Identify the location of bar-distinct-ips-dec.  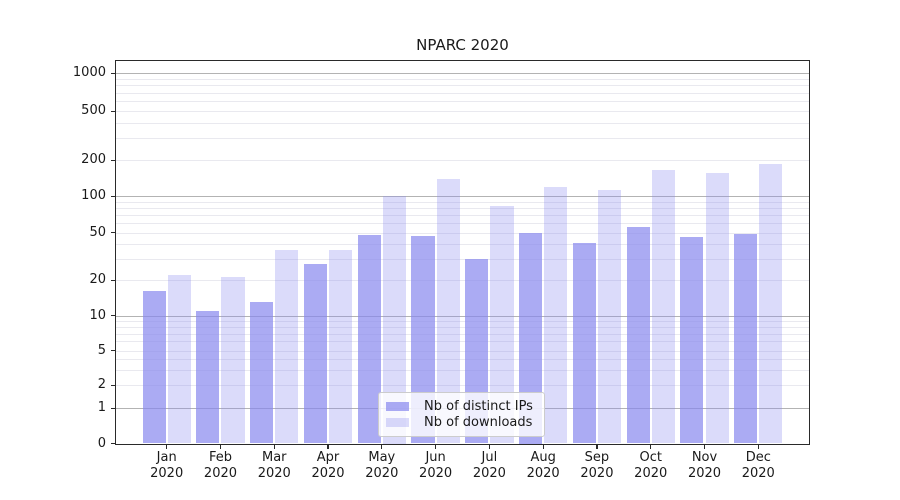
(746, 338).